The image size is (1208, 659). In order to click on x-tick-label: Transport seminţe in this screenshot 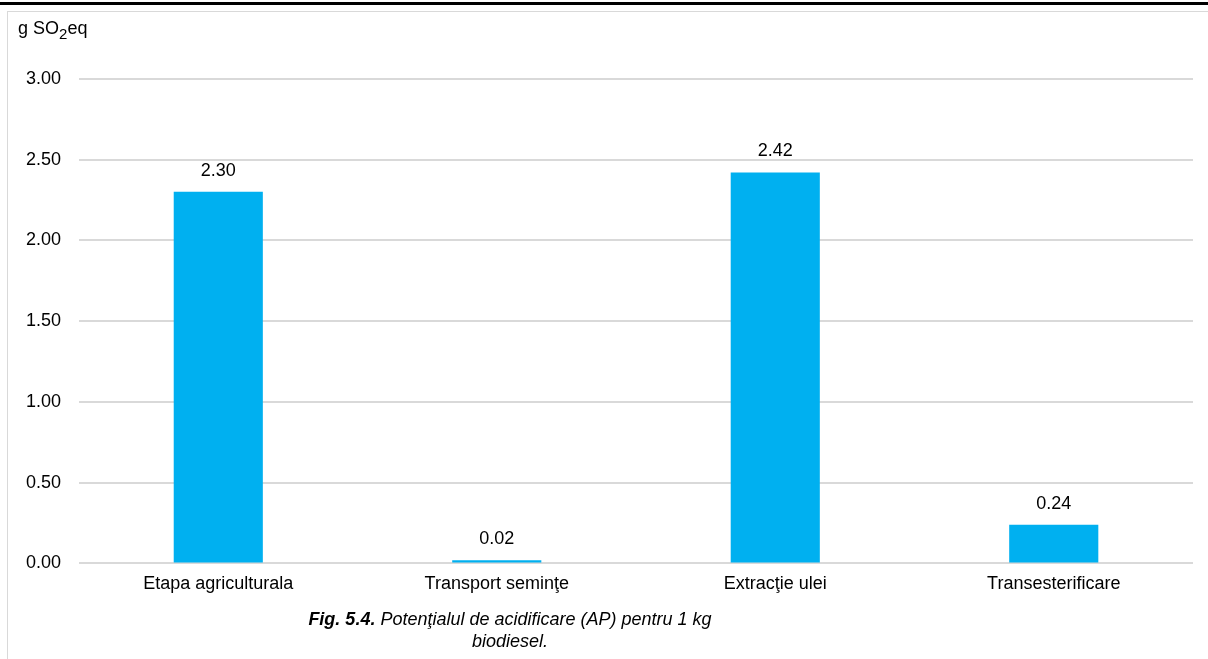, I will do `click(496, 583)`.